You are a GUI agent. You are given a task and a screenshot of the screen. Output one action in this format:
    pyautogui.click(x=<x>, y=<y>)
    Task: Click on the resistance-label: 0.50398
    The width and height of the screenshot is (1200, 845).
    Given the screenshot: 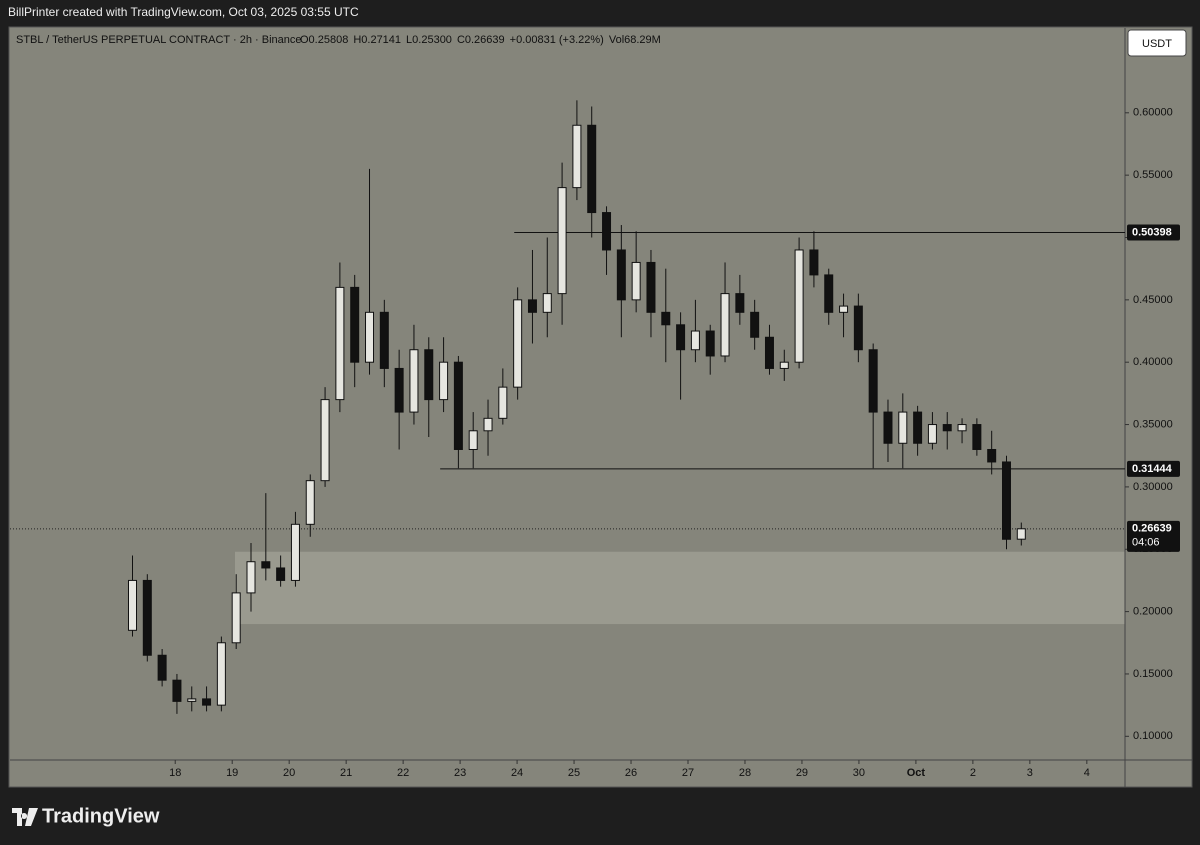 What is the action you would take?
    pyautogui.click(x=1152, y=232)
    